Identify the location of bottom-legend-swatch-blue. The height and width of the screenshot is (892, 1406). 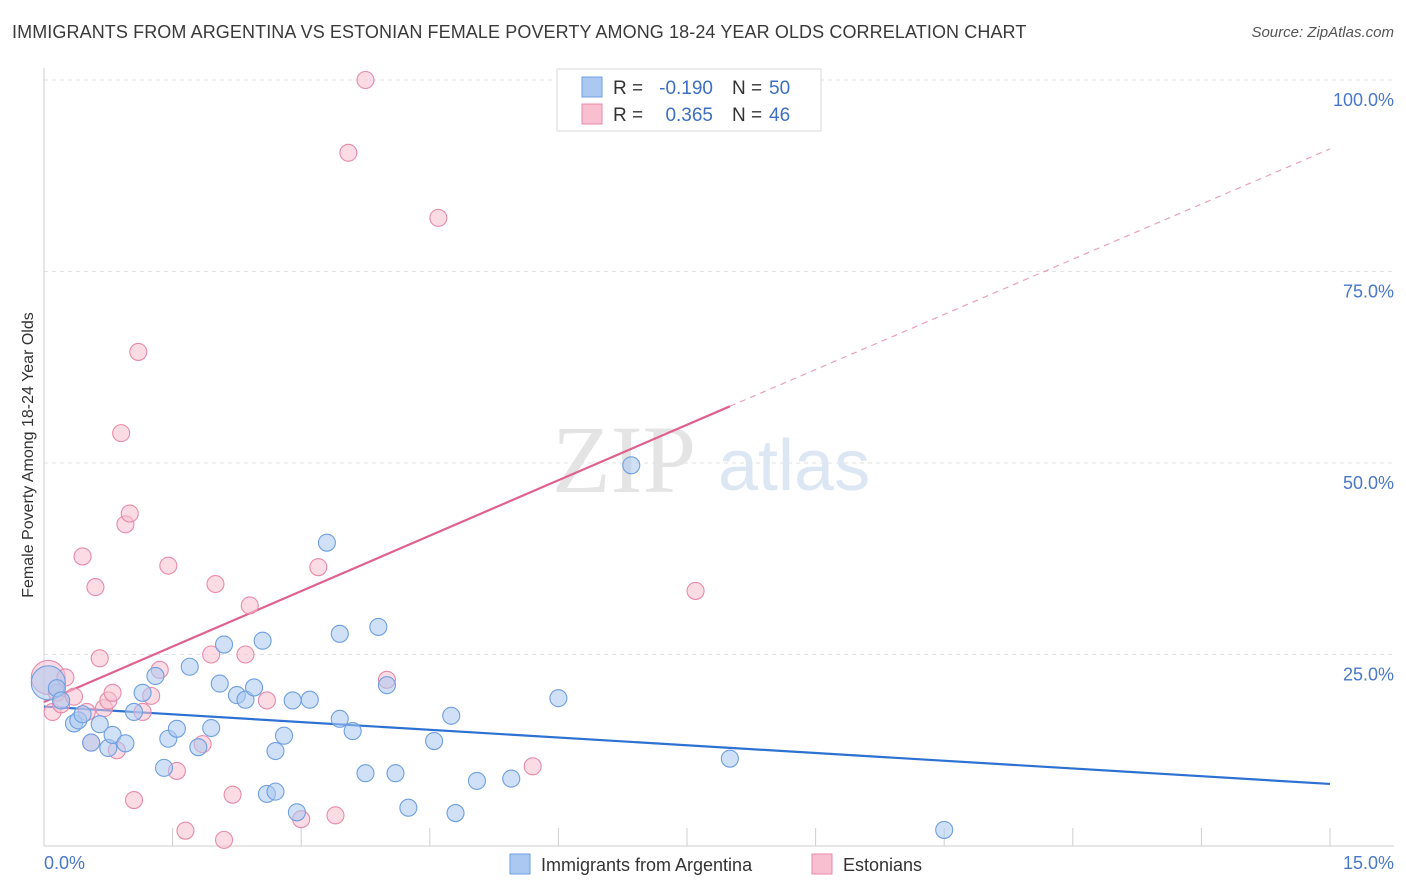
(520, 864).